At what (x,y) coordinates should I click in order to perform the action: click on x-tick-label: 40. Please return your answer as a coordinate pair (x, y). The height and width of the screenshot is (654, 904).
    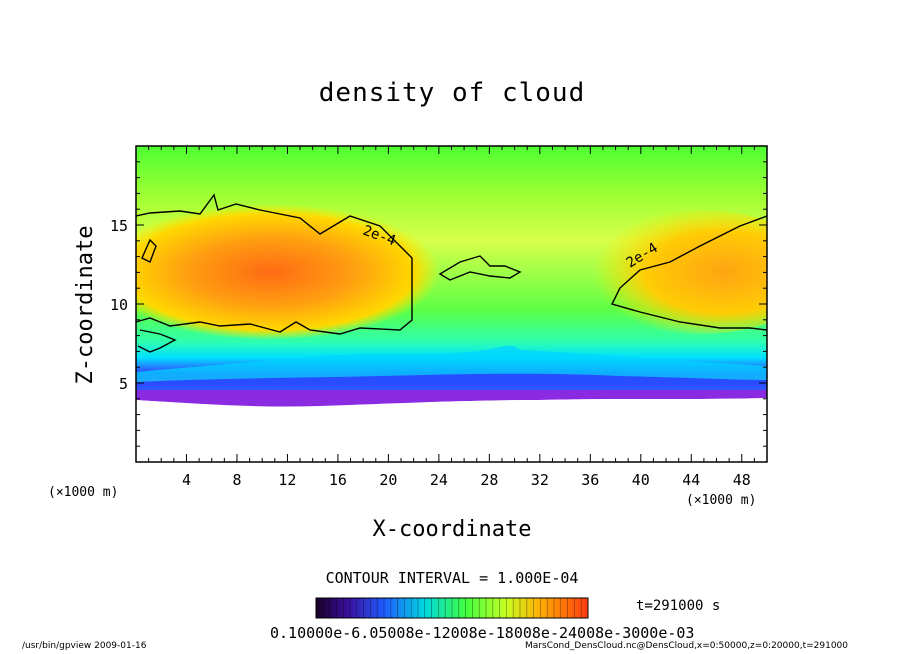
    Looking at the image, I should click on (641, 480).